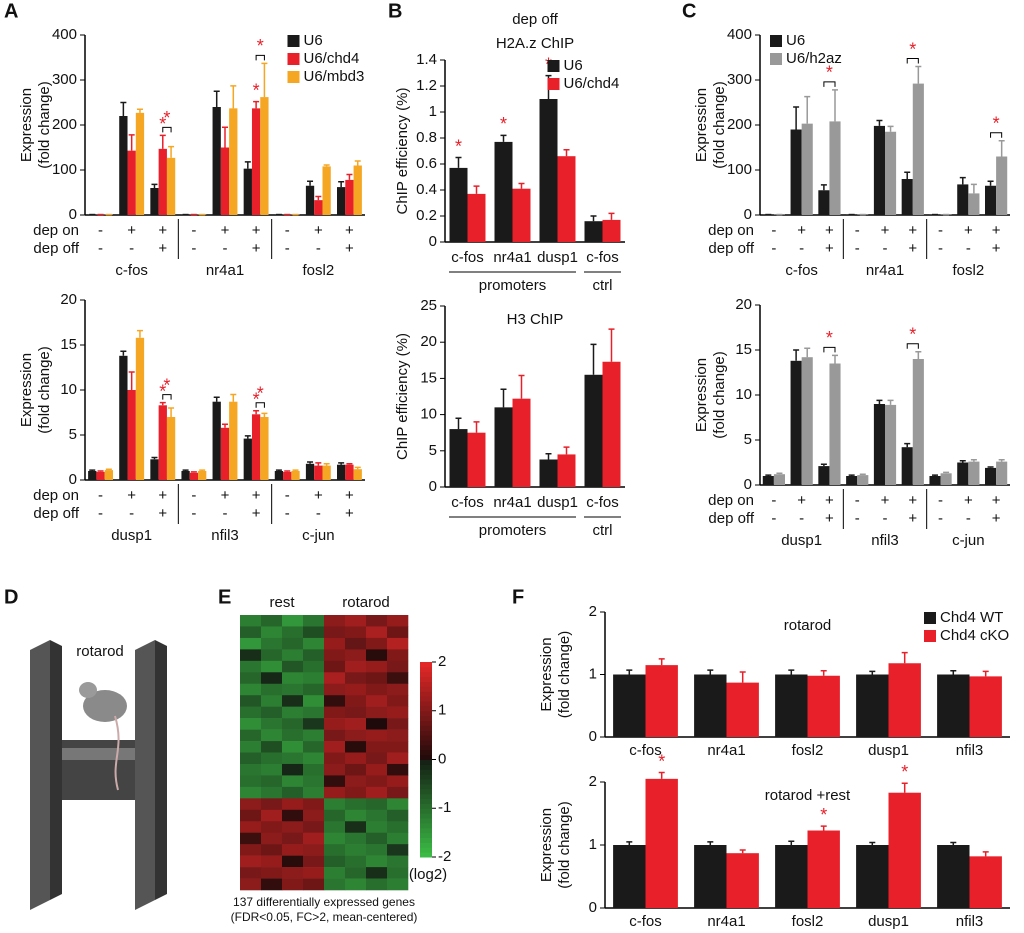  Describe the element at coordinates (829, 349) in the screenshot. I see `bracket` at that location.